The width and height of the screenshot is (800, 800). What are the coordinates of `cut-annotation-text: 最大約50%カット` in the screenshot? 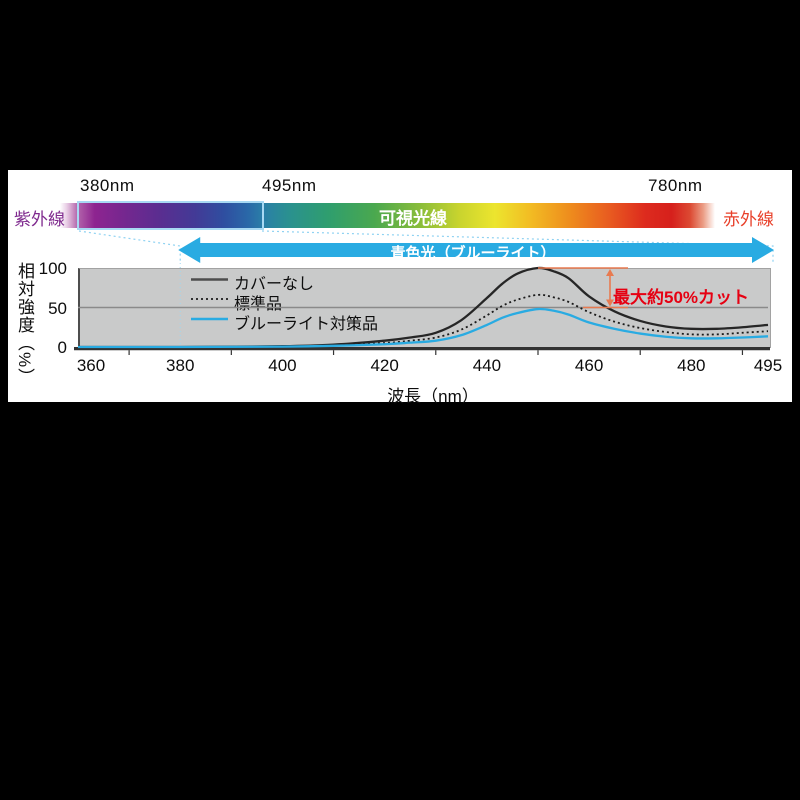 It's located at (681, 297).